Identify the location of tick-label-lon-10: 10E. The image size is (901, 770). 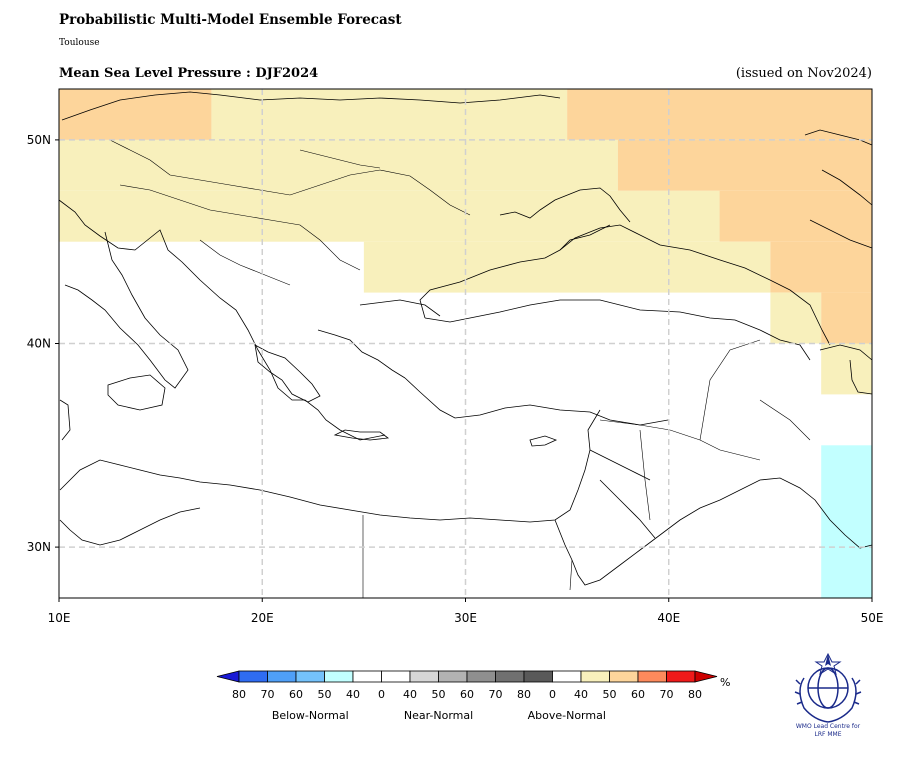
(59, 618).